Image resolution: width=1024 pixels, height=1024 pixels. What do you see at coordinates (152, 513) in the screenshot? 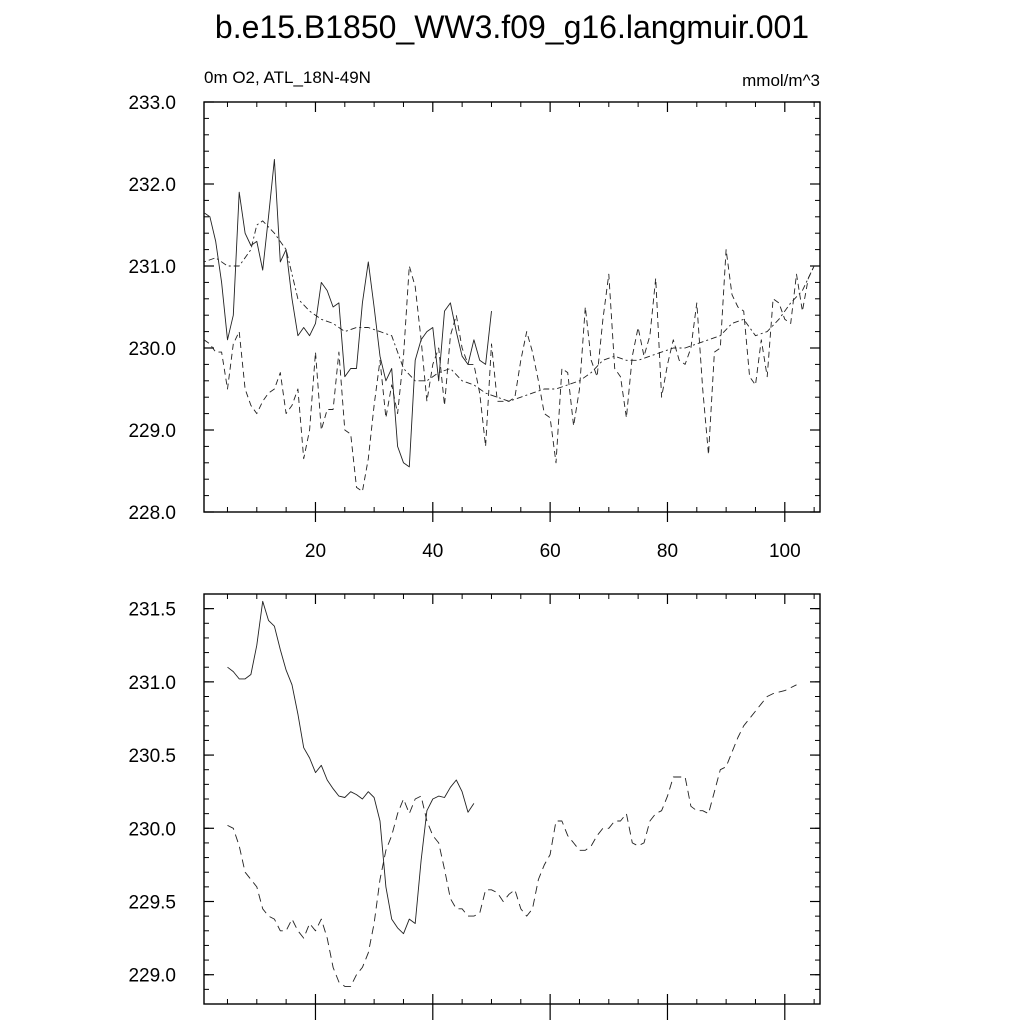
I see `top-y-tick-label: 228.0` at bounding box center [152, 513].